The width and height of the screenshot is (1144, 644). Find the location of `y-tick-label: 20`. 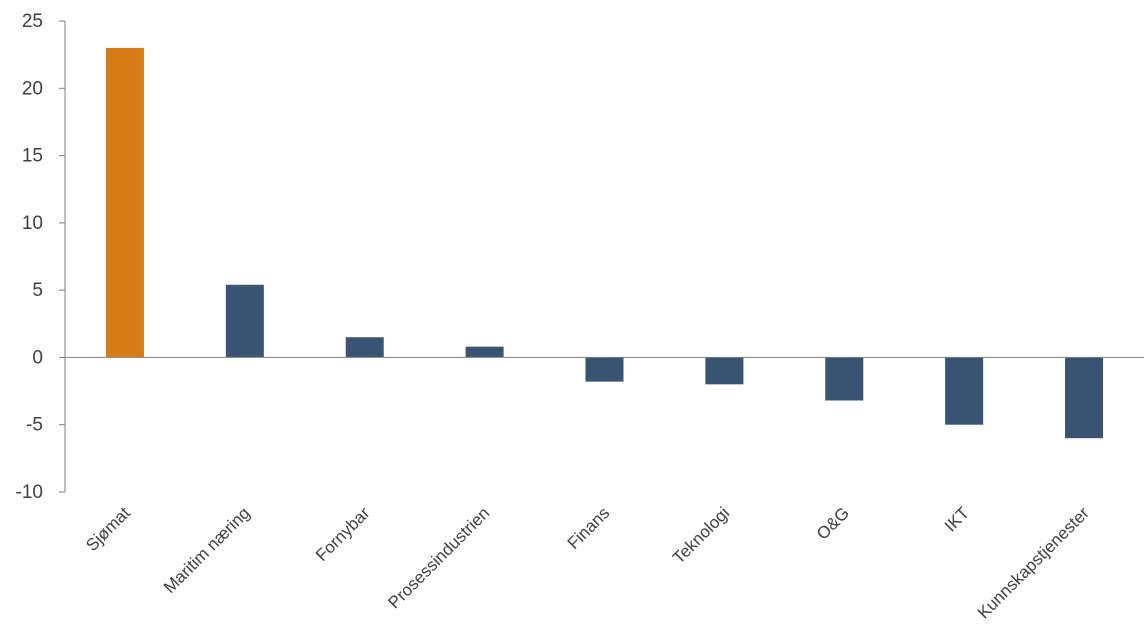

y-tick-label: 20 is located at coordinates (32, 88).